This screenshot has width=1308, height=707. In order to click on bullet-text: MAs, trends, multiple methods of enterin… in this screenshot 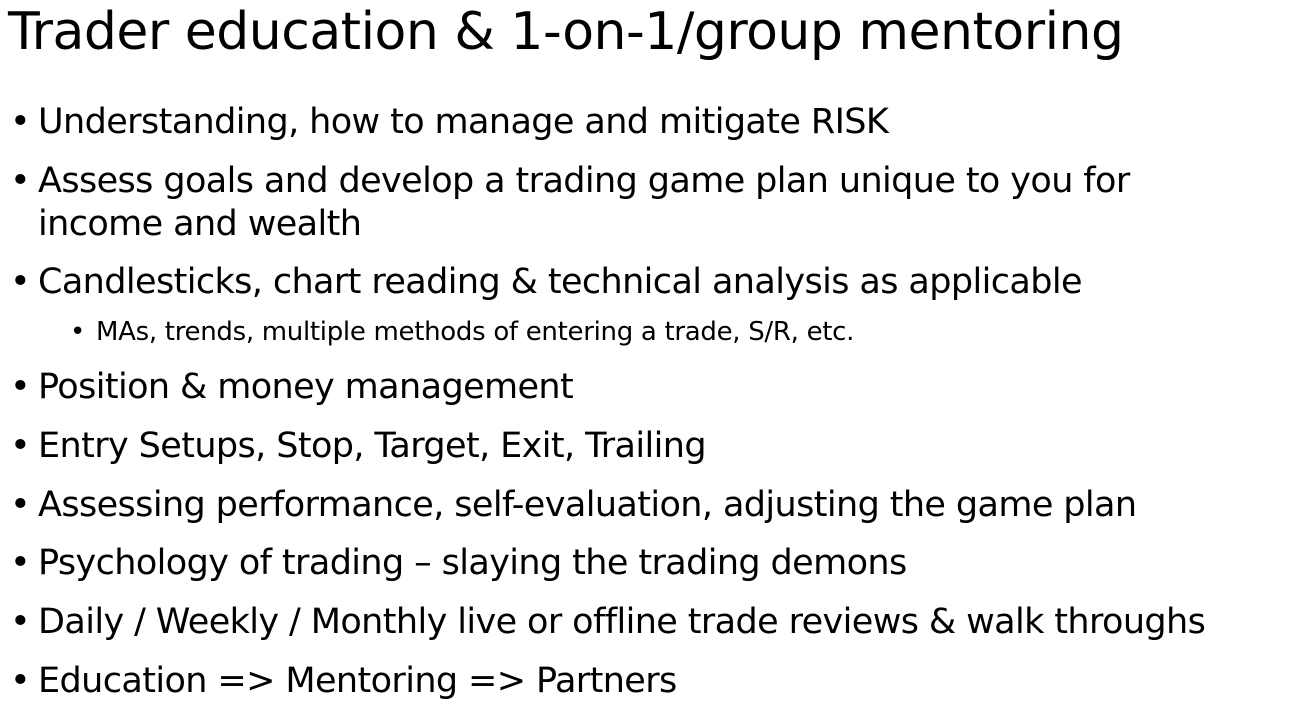, I will do `click(475, 332)`.